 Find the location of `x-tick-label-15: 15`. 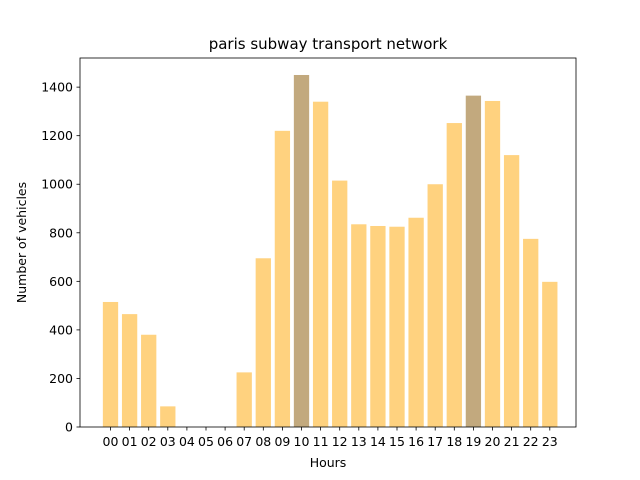

x-tick-label-15: 15 is located at coordinates (397, 441).